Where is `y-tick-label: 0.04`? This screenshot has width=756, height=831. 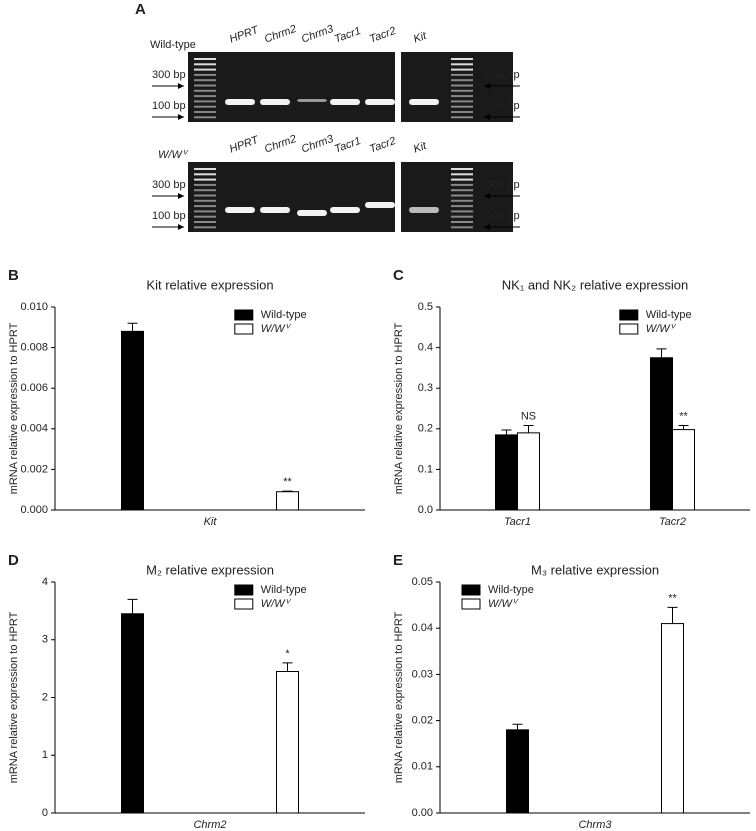 y-tick-label: 0.04 is located at coordinates (422, 628).